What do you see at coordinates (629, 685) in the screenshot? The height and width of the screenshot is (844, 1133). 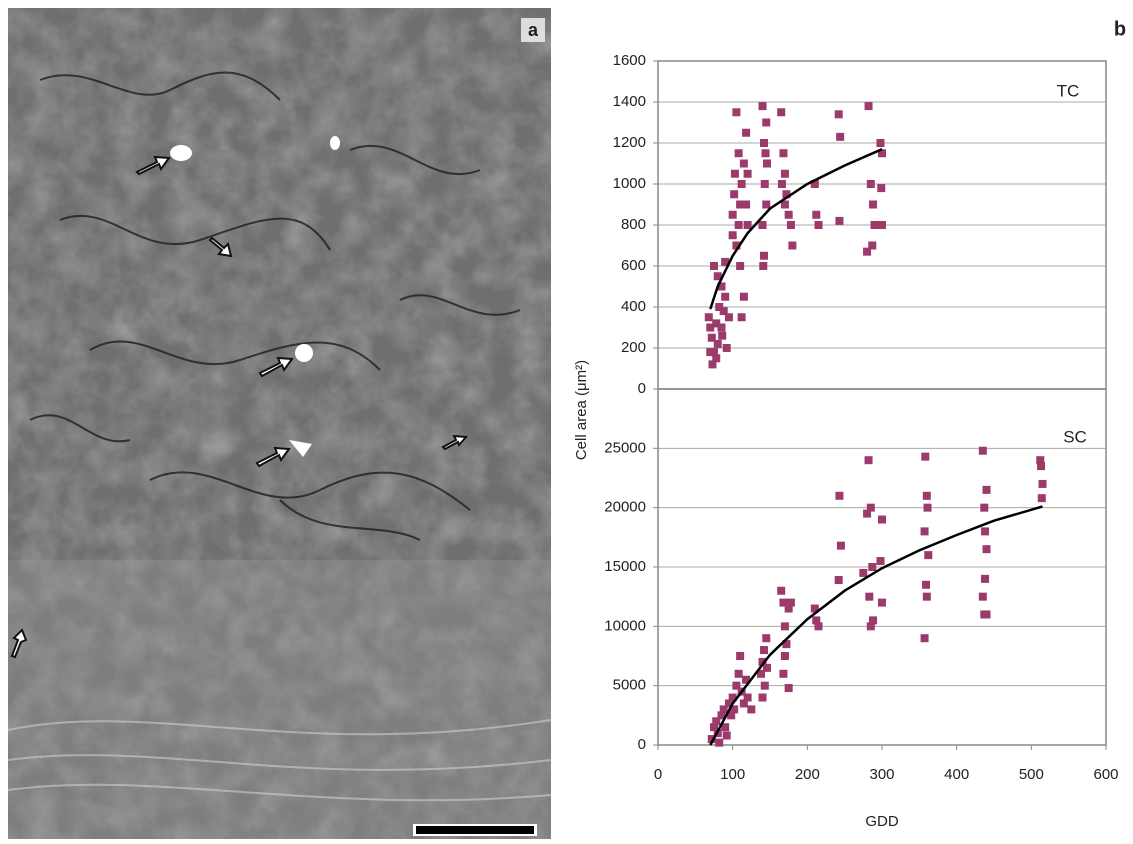 I see `y-tick-label: 5000` at bounding box center [629, 685].